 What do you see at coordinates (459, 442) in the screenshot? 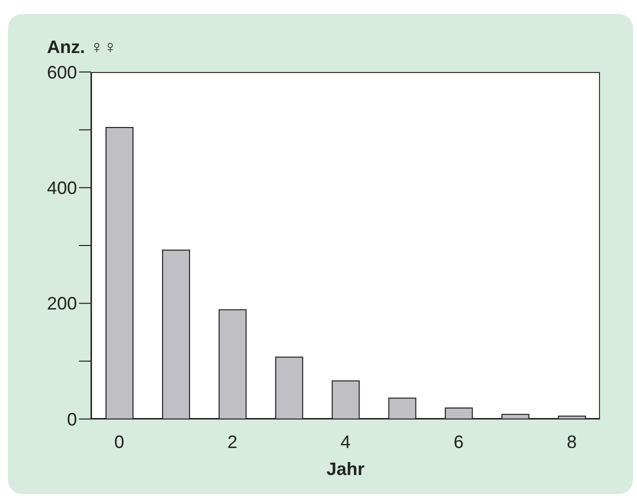
I see `x-tick-label: 6` at bounding box center [459, 442].